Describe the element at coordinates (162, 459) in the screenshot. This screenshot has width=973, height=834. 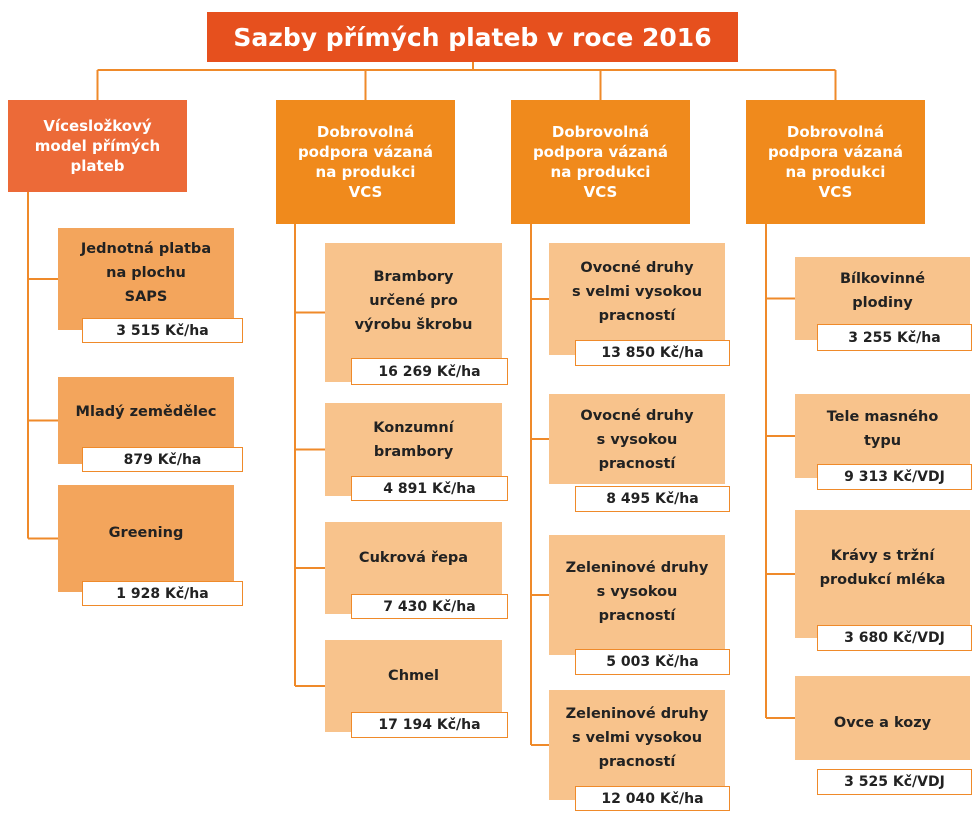
I see `item-value: 879 Kč/ha` at that location.